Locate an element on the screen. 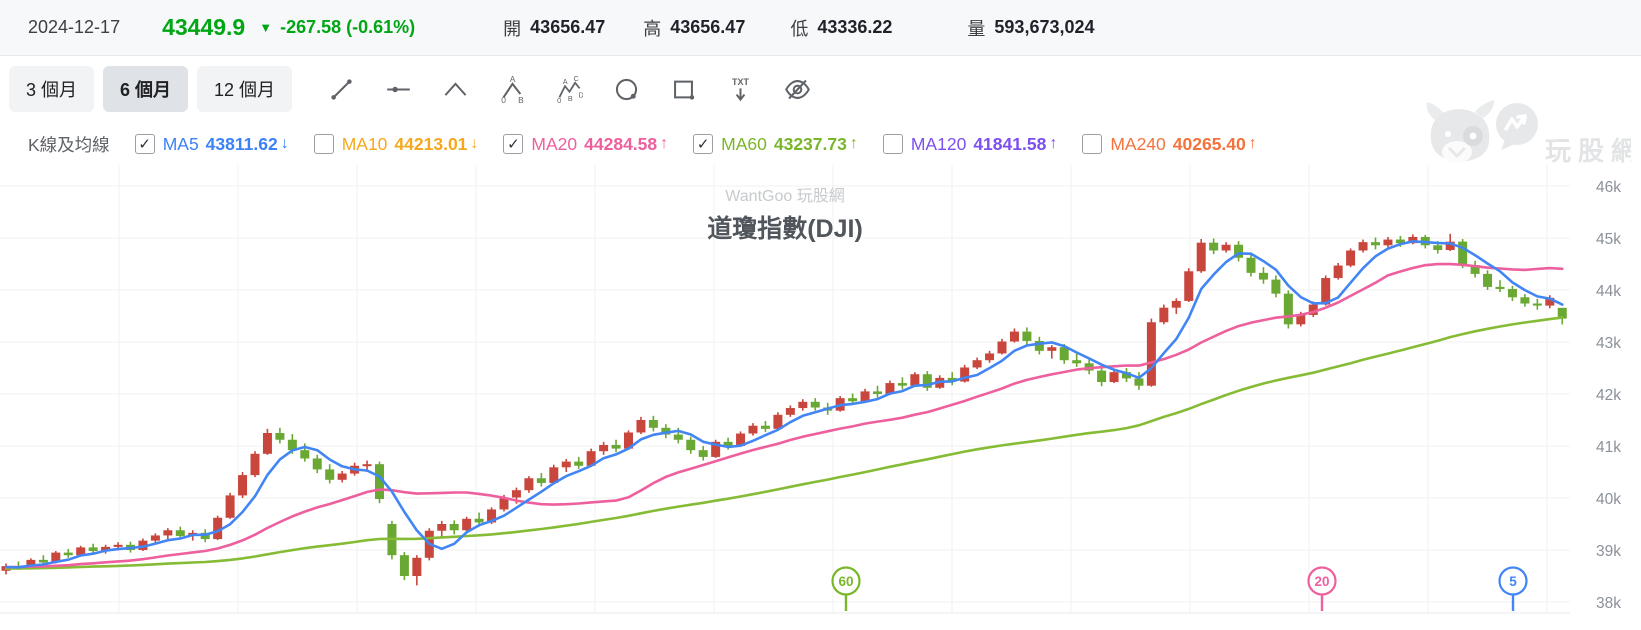 The width and height of the screenshot is (1641, 630). ma20-checkbox: ✓ is located at coordinates (513, 144).